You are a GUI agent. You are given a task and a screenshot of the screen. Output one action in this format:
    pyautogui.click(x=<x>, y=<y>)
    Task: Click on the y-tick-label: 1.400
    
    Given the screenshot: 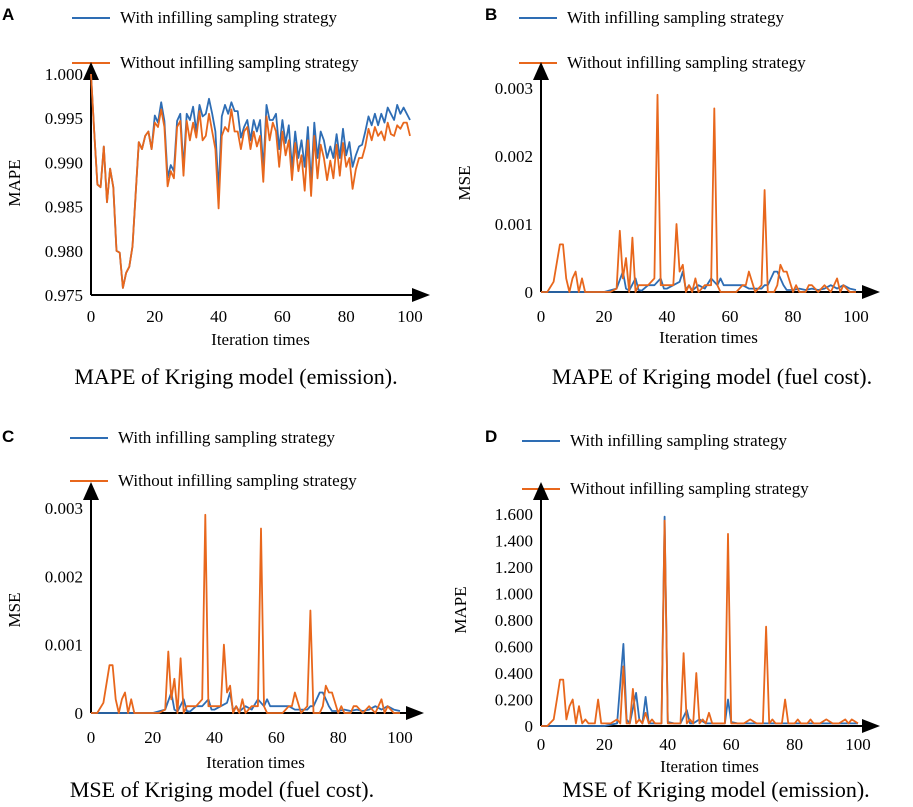 What is the action you would take?
    pyautogui.click(x=514, y=541)
    